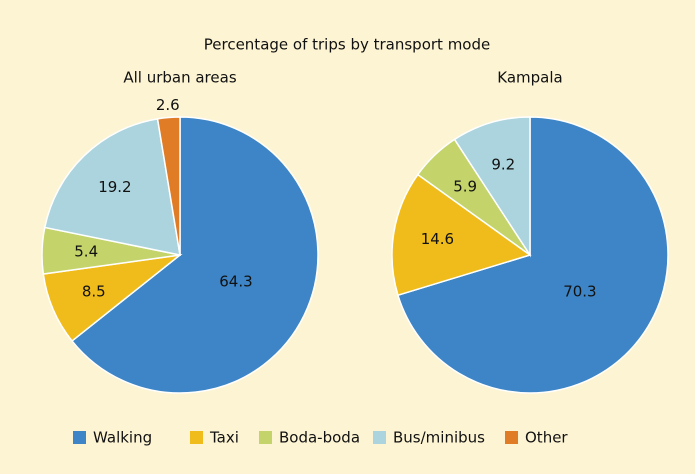 The height and width of the screenshot is (474, 695). I want to click on data-label: 5.9, so click(465, 187).